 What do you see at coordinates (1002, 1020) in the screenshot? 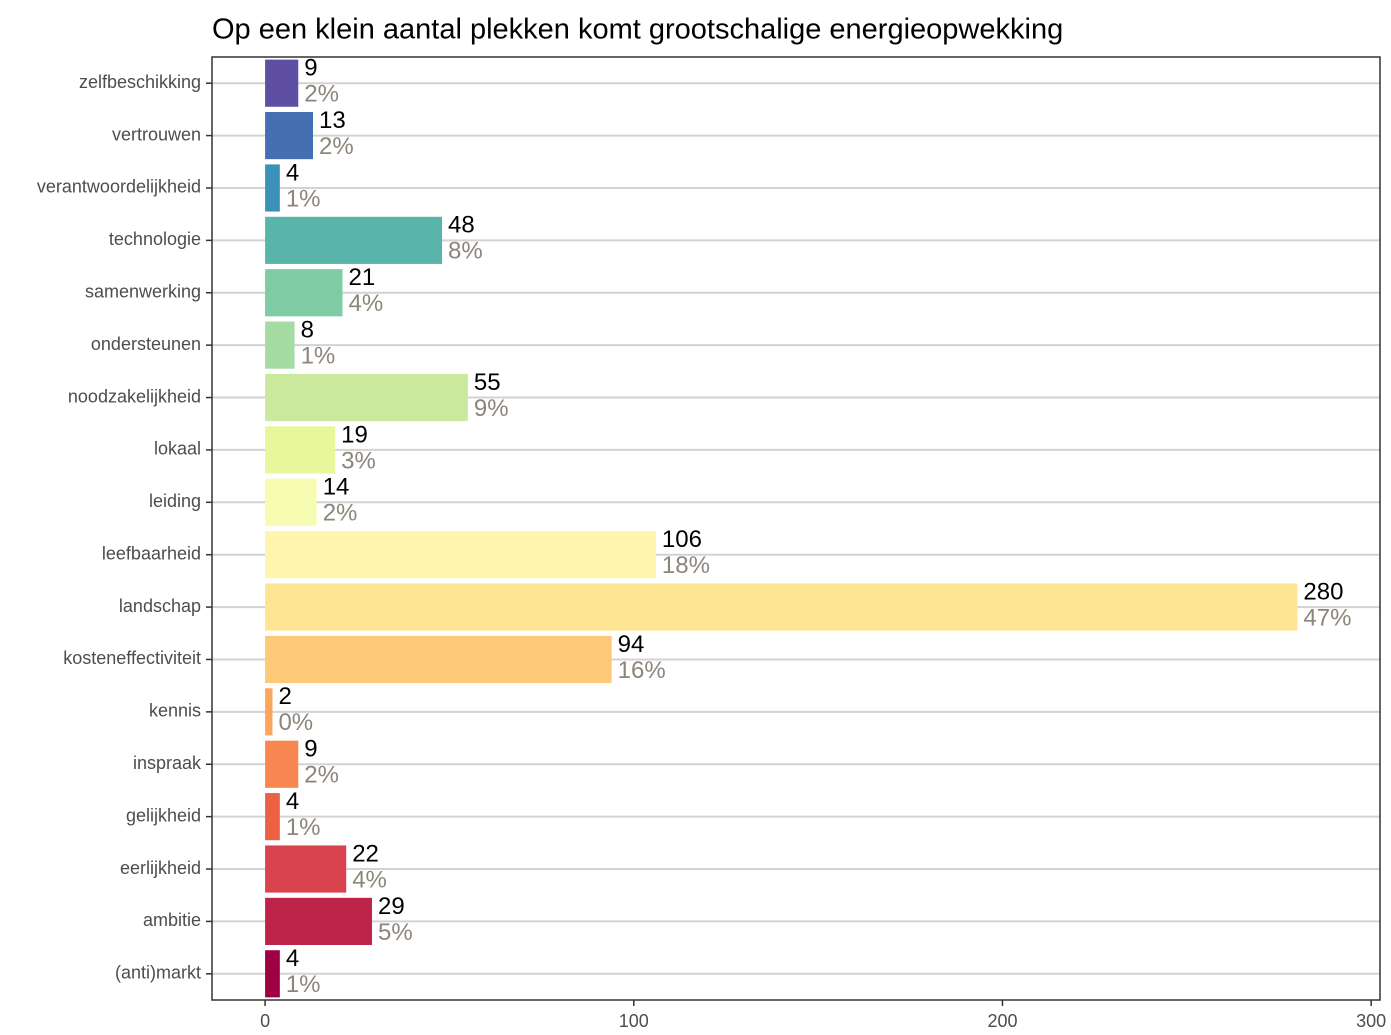
I see `x-tick-label: 200` at bounding box center [1002, 1020].